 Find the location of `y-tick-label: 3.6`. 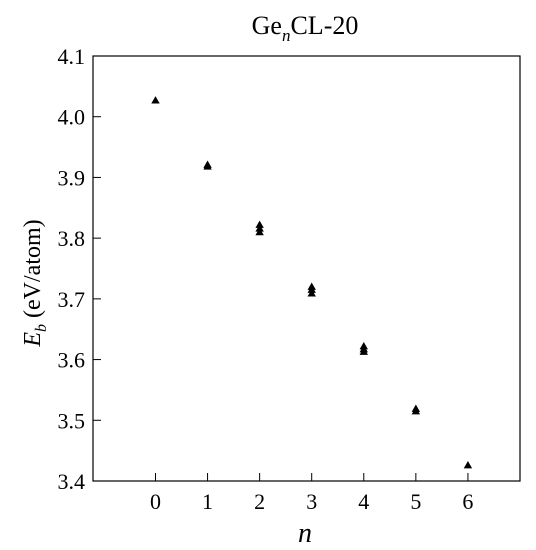

y-tick-label: 3.6 is located at coordinates (72, 360).